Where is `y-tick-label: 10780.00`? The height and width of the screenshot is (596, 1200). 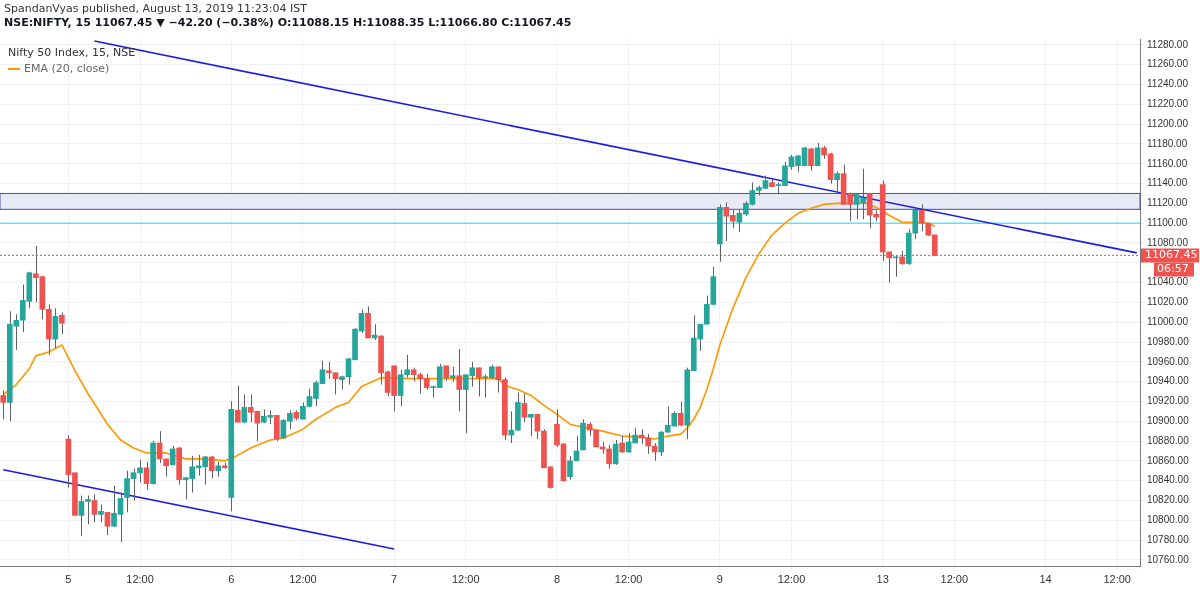
y-tick-label: 10780.00 is located at coordinates (1168, 539).